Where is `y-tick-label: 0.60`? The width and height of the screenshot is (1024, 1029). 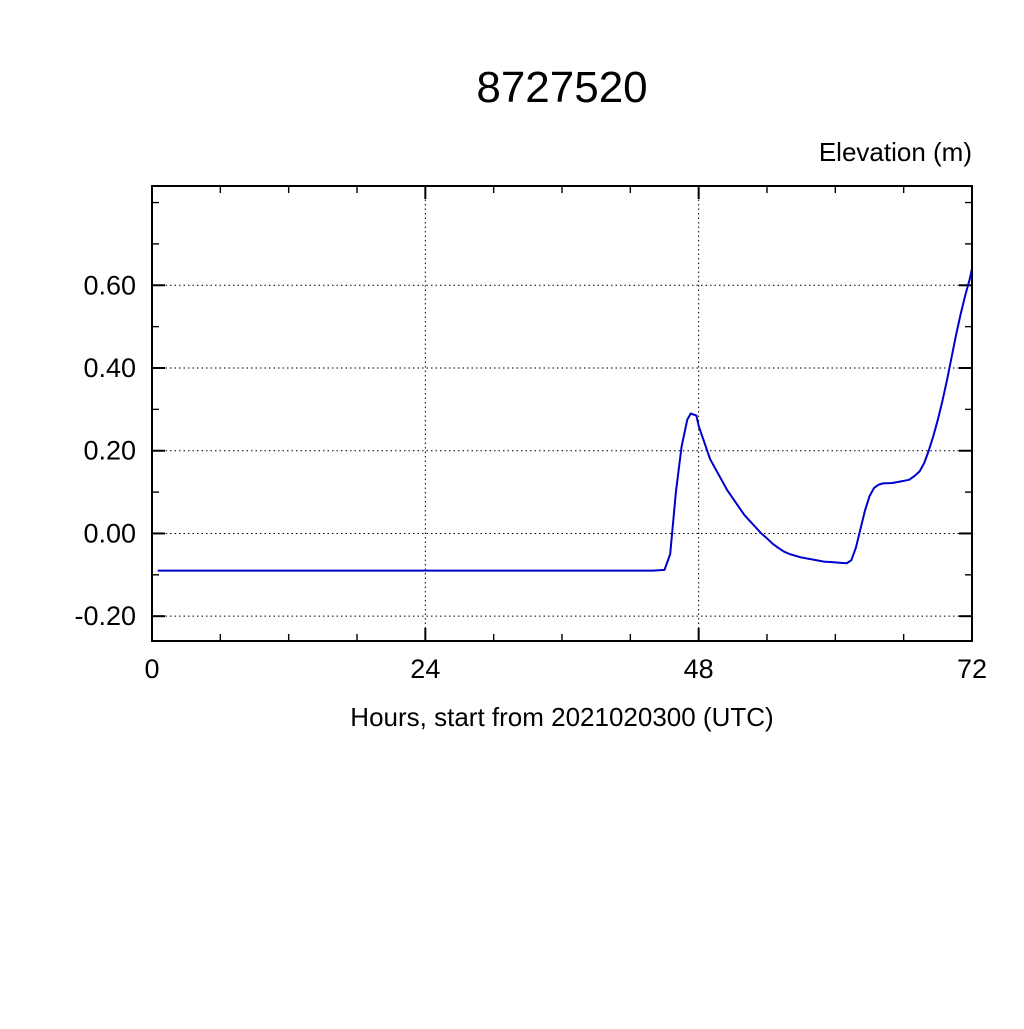
y-tick-label: 0.60 is located at coordinates (109, 285).